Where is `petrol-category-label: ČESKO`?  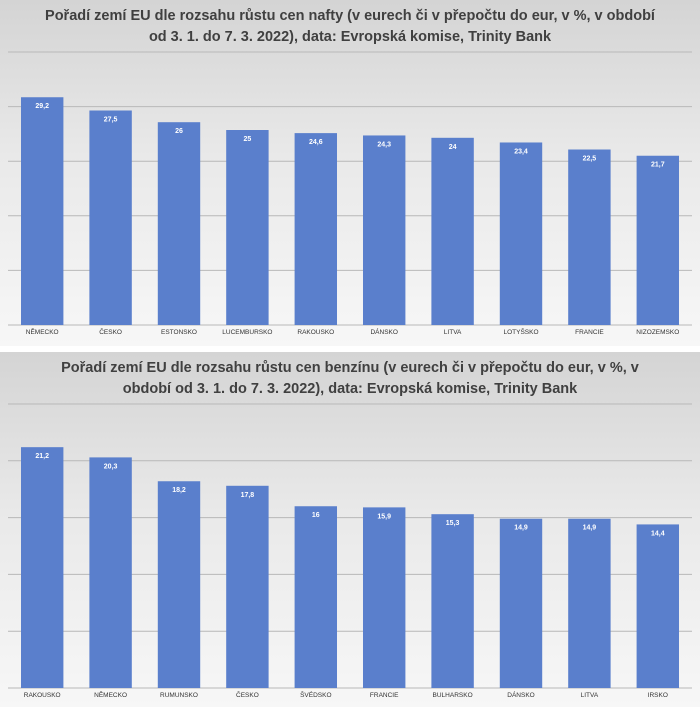
petrol-category-label: ČESKO is located at coordinates (247, 694).